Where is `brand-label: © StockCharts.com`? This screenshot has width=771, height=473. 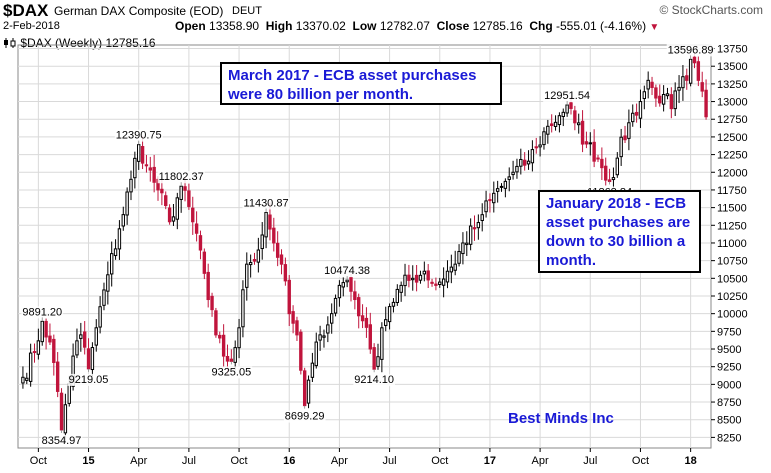
brand-label: © StockCharts.com is located at coordinates (711, 10).